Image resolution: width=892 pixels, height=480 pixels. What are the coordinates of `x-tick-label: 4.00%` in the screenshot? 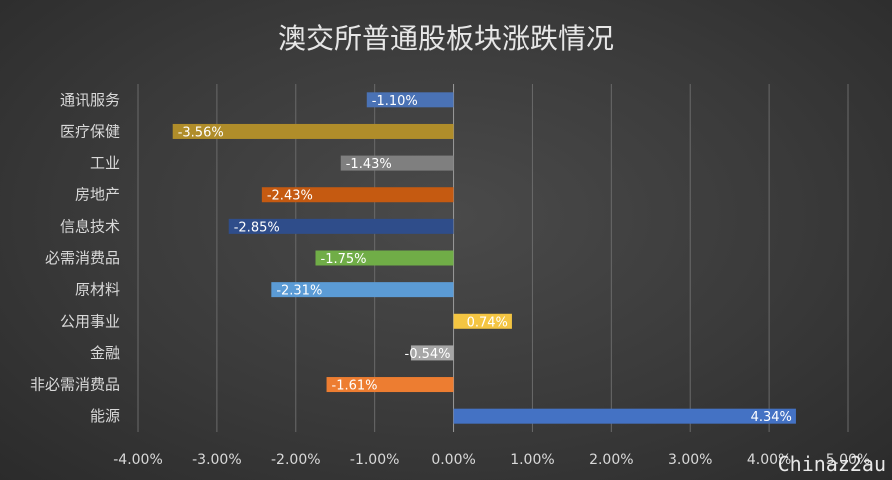 It's located at (769, 460).